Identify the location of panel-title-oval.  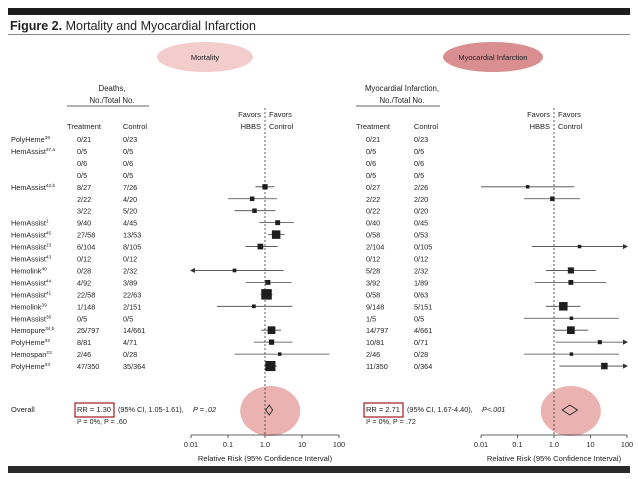
(493, 57).